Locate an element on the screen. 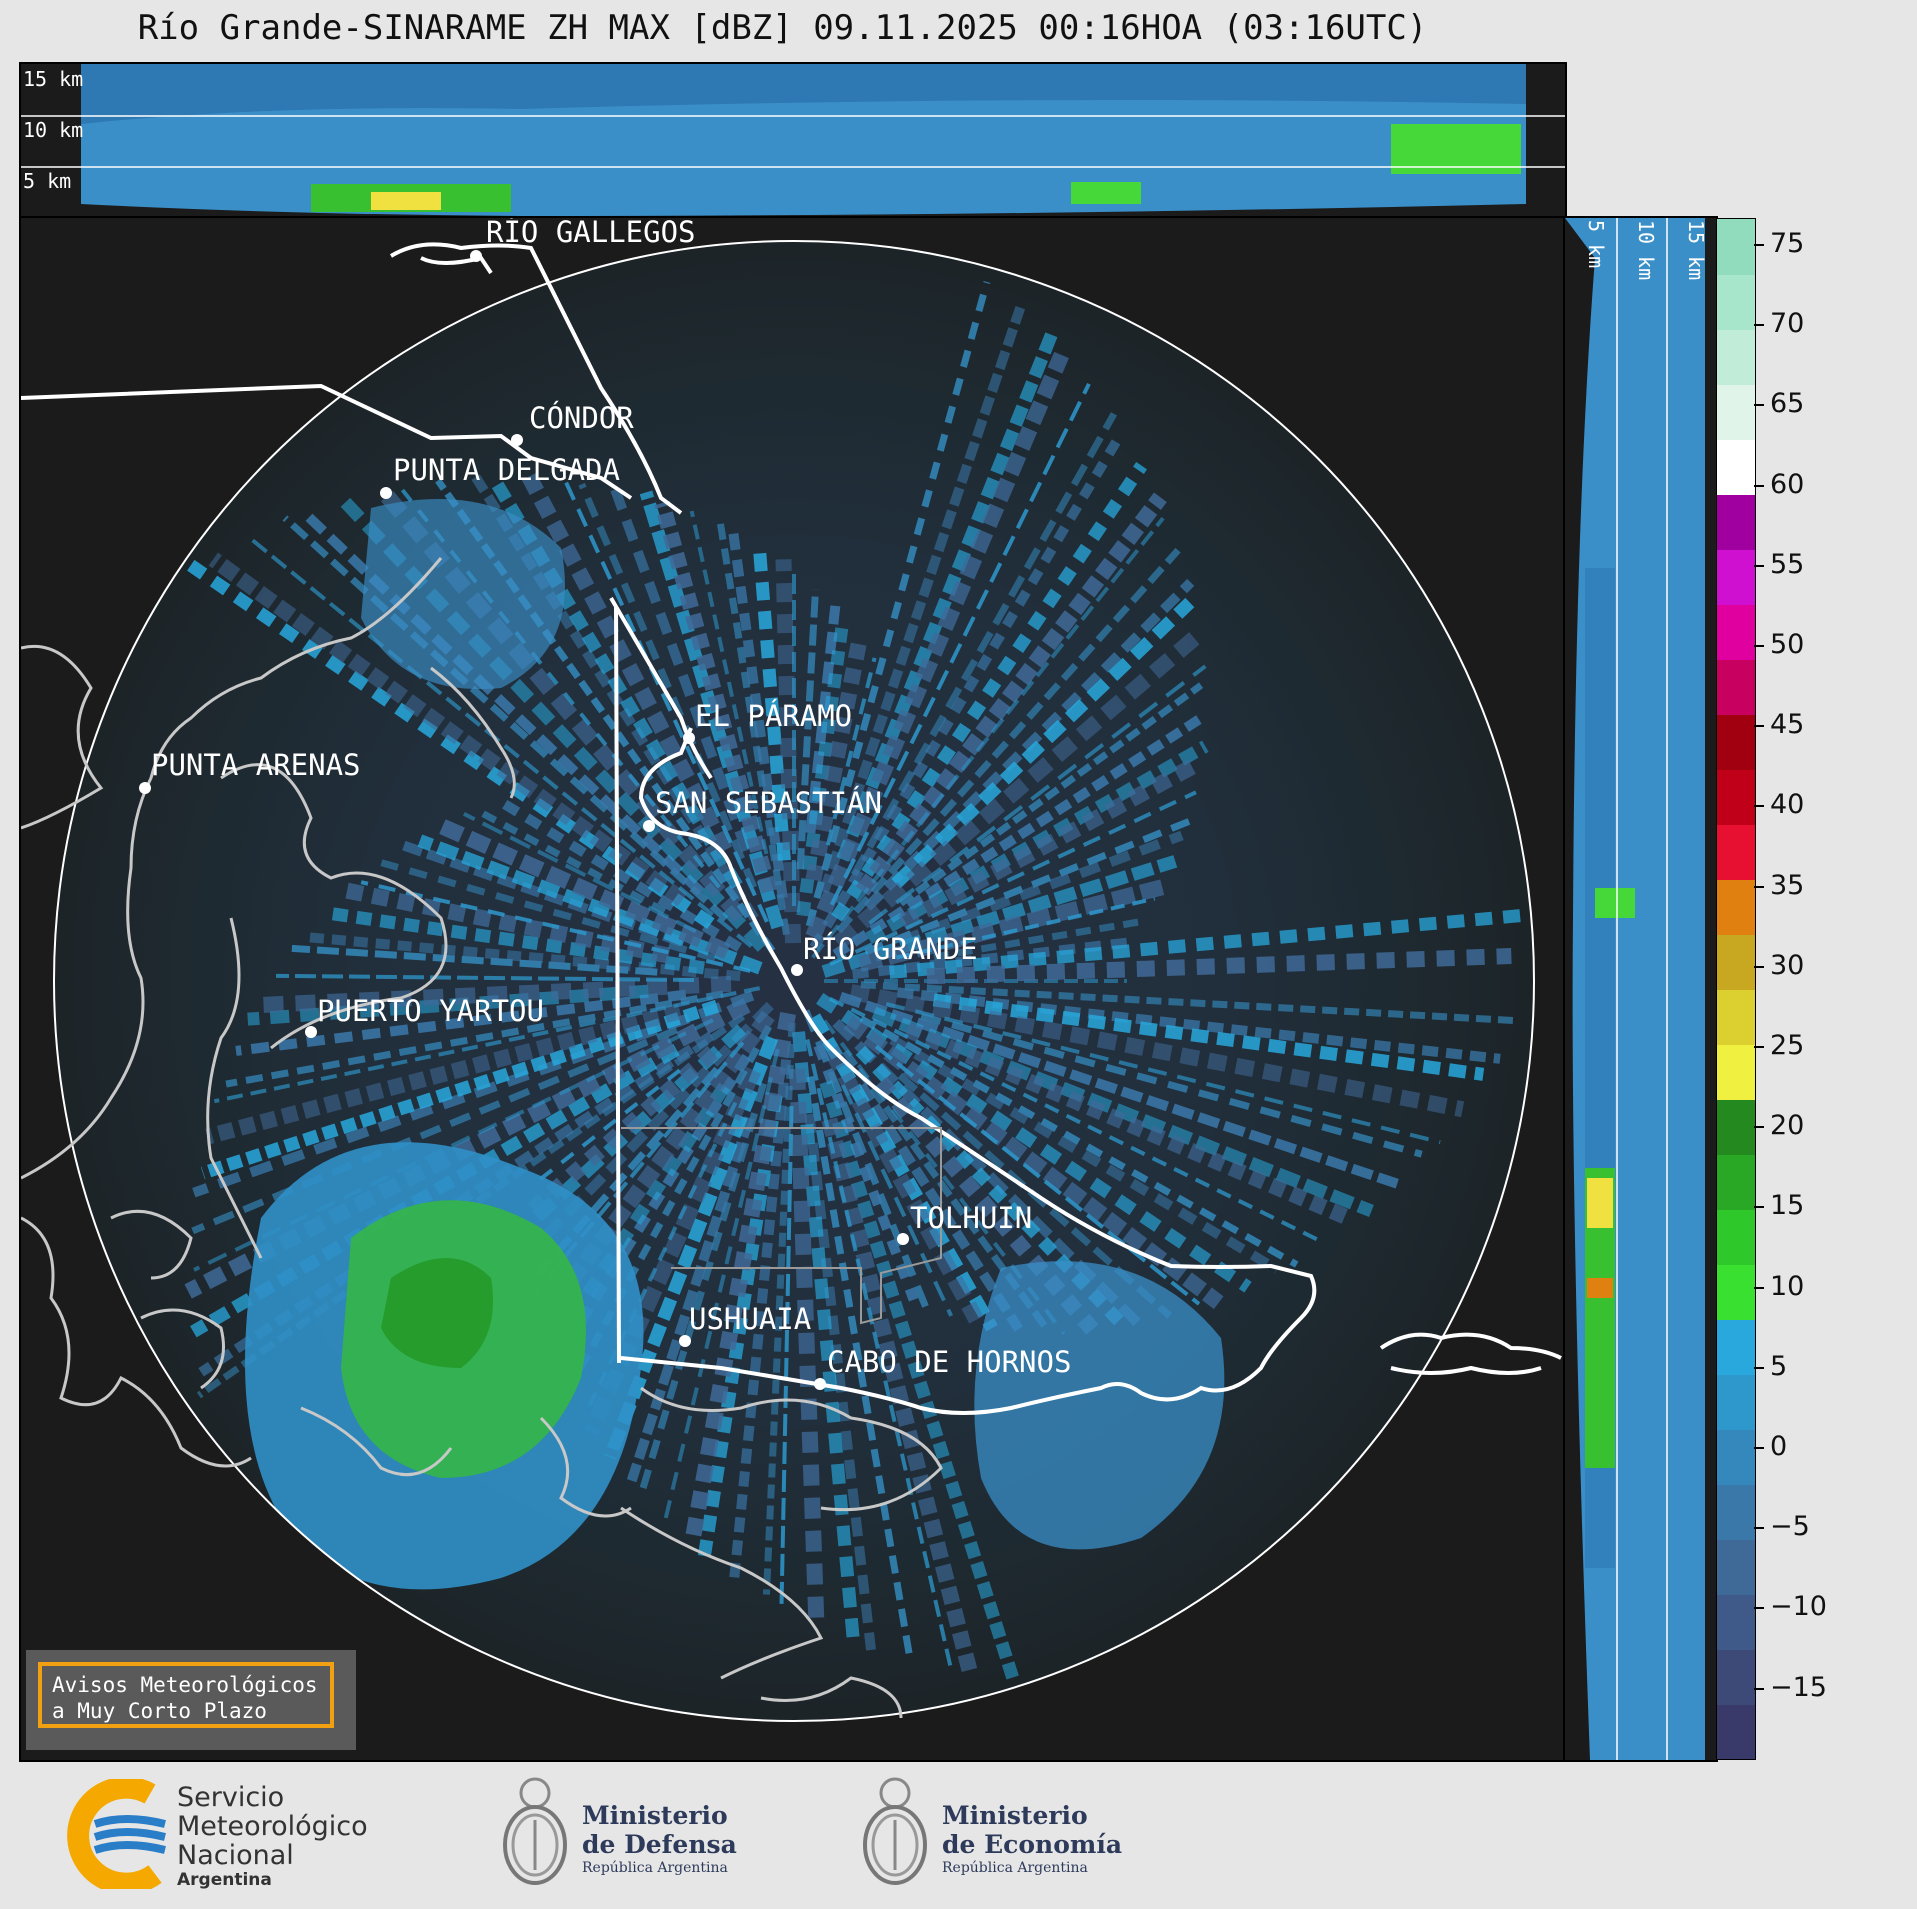 The width and height of the screenshot is (1917, 1909). colorbar-tick-label: 5 is located at coordinates (1779, 1366).